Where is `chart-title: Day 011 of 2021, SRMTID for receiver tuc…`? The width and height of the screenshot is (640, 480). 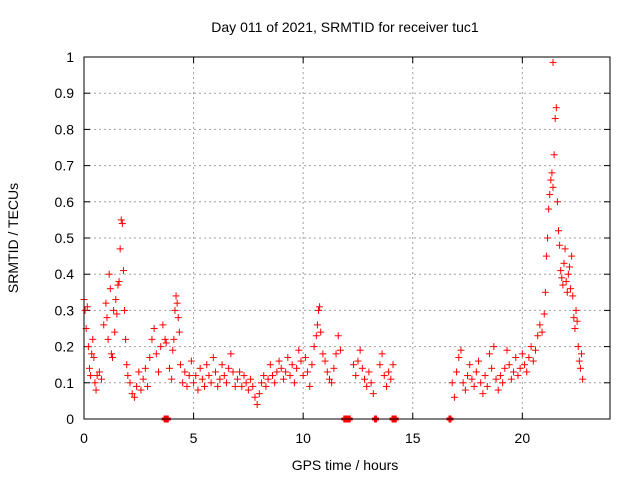
chart-title: Day 011 of 2021, SRMTID for receiver tuc… is located at coordinates (345, 27).